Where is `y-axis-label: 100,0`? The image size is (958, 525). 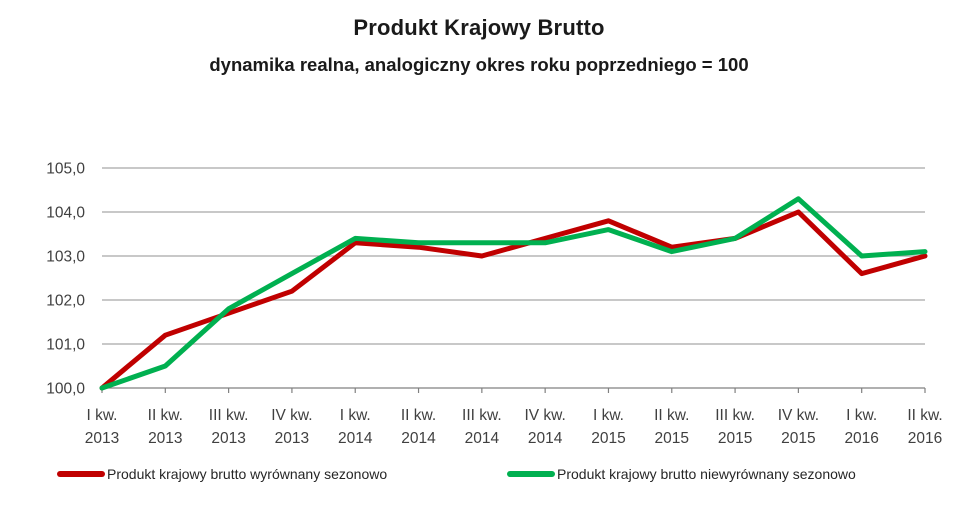
y-axis-label: 100,0 is located at coordinates (65, 389).